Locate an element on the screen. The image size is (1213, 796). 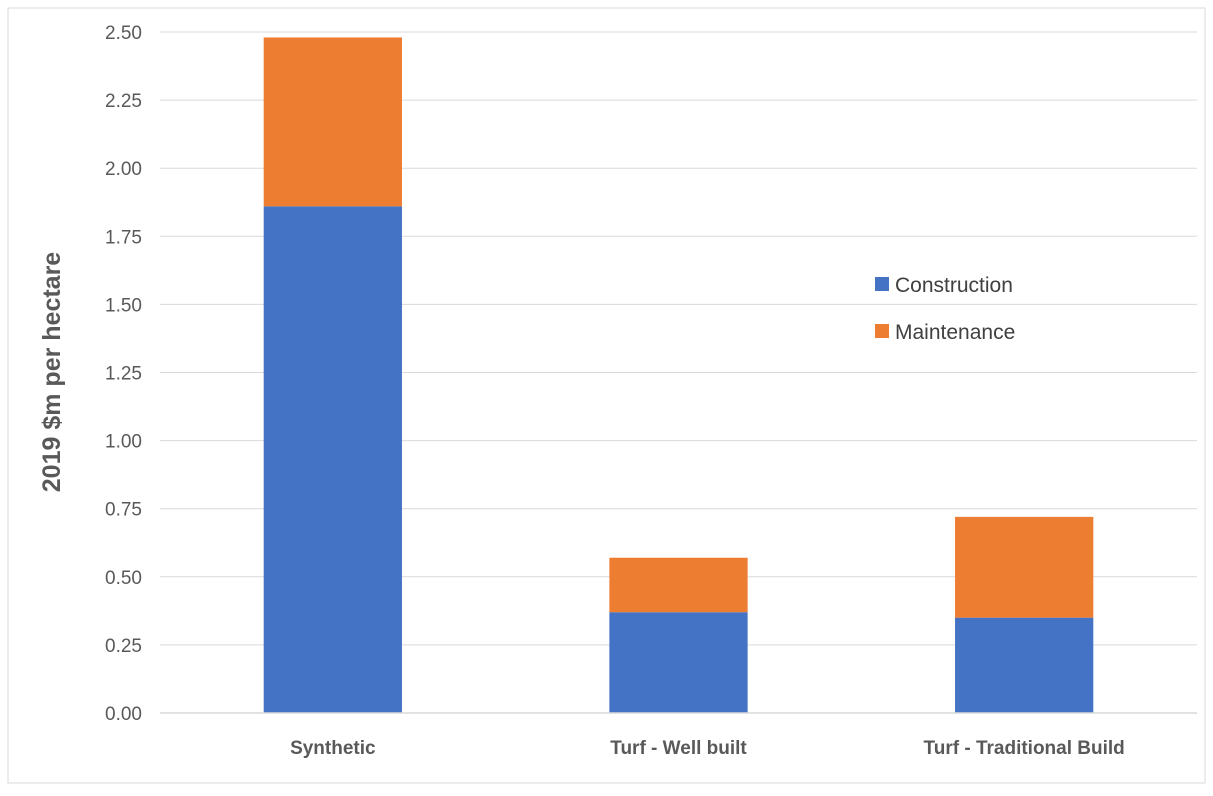
x-tick-label: Synthetic is located at coordinates (333, 748).